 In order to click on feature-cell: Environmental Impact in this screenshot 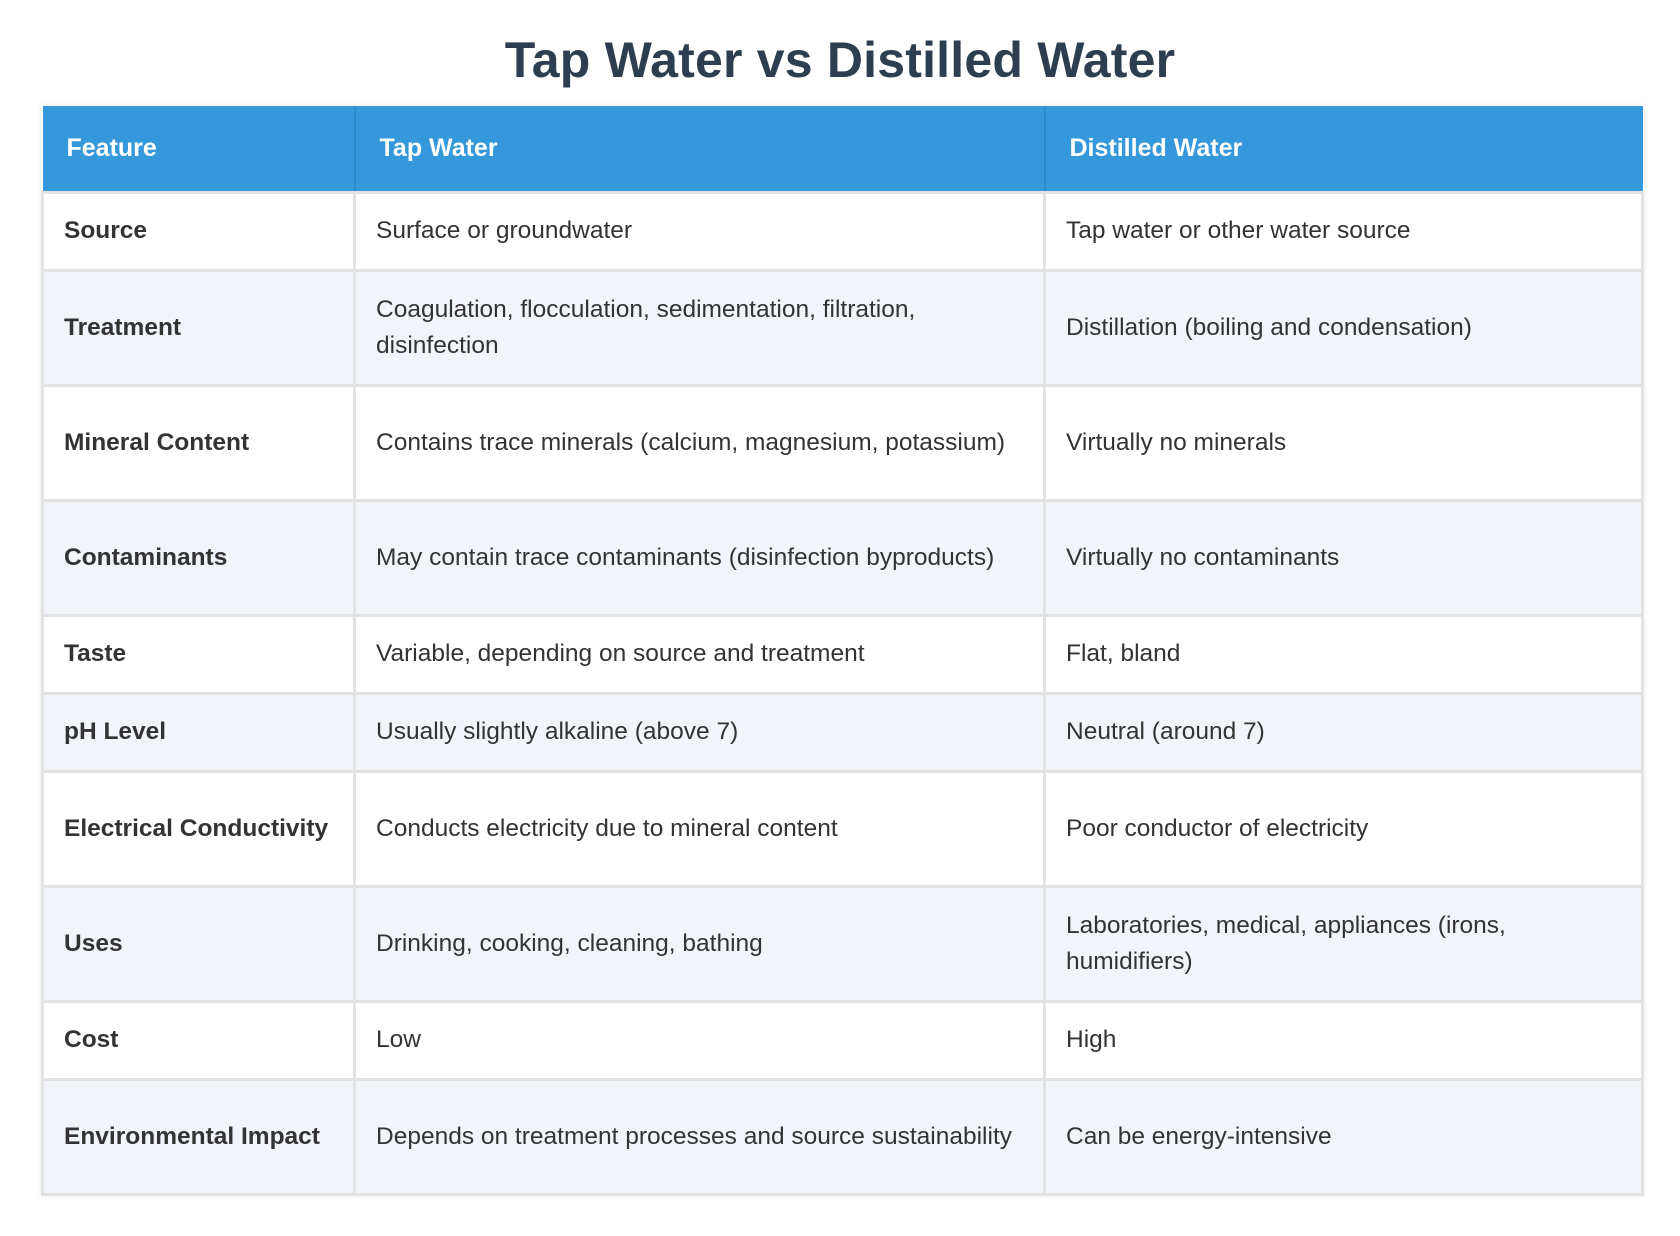, I will do `click(198, 1136)`.